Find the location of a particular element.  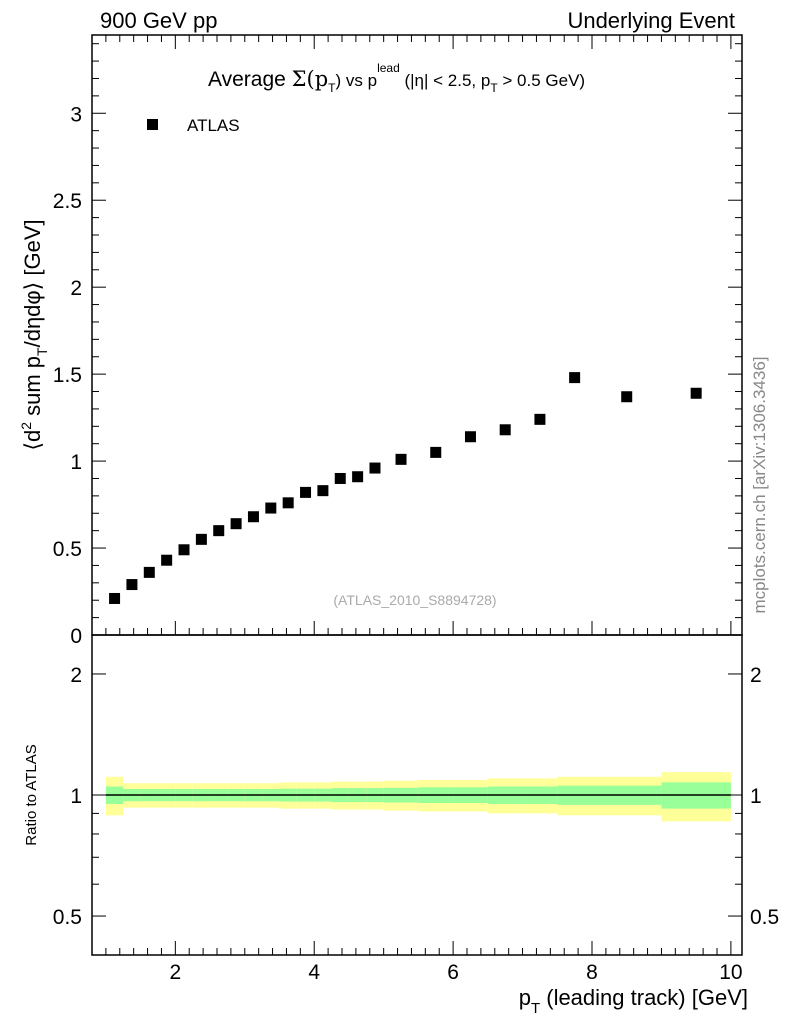

y-tick-label: 1.5 is located at coordinates (67, 375).